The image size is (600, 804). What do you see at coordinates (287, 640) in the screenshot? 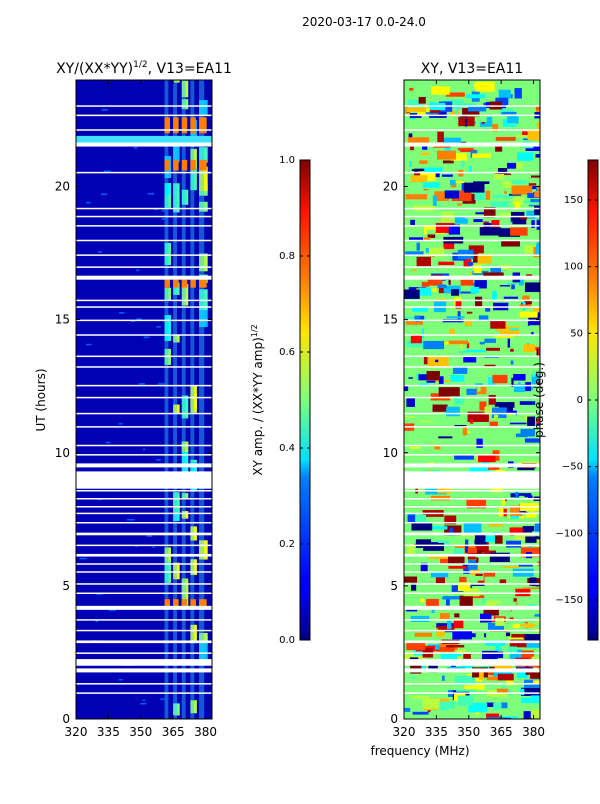
I see `amplitude-colorbar-tick-label: 0.0` at bounding box center [287, 640].